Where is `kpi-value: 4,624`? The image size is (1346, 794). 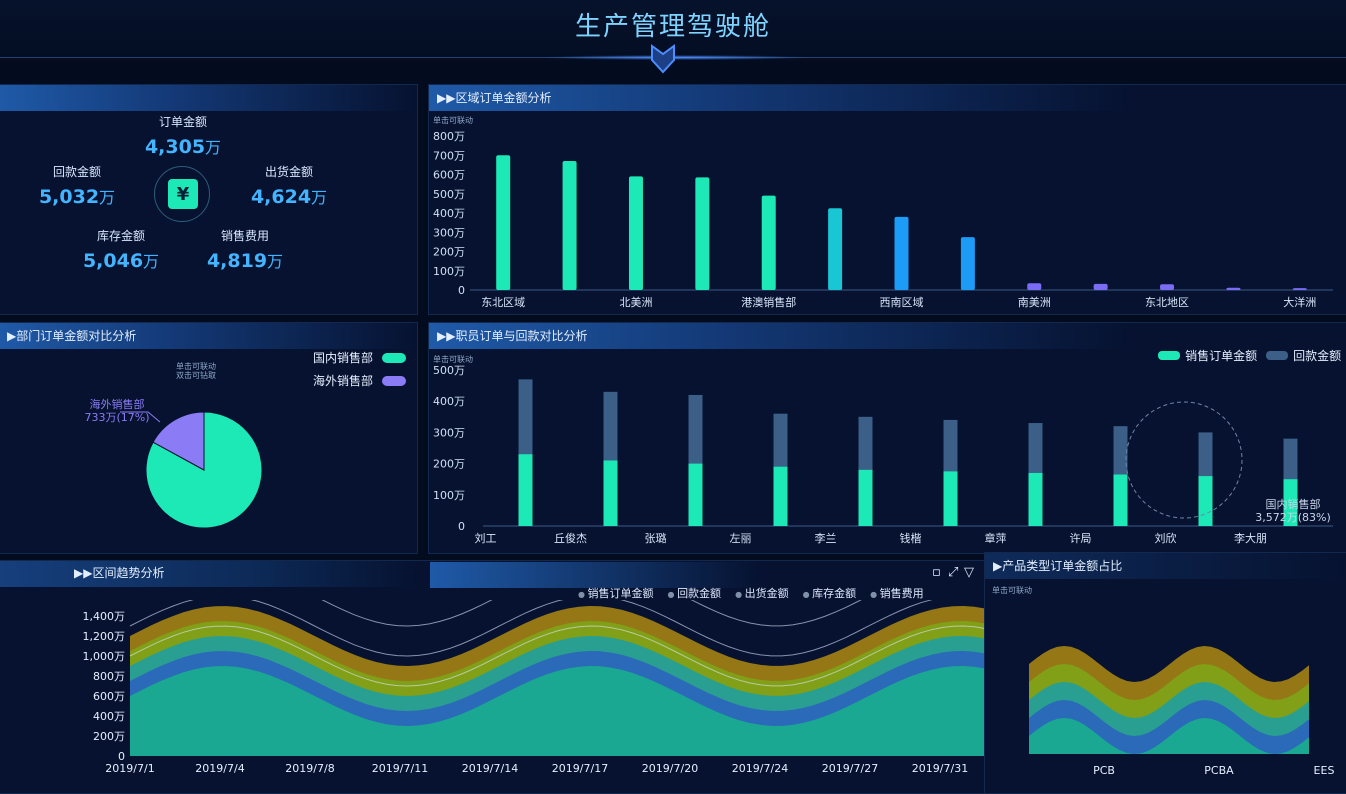
kpi-value: 4,624 is located at coordinates (281, 197).